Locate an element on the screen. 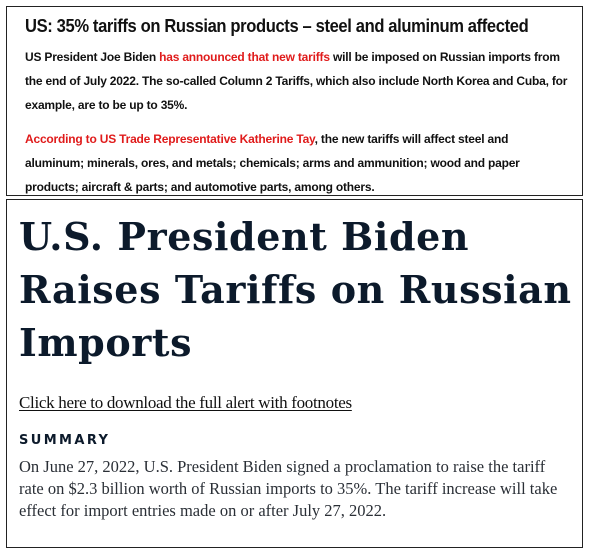 The height and width of the screenshot is (553, 589). summary-heading: SUMMARY is located at coordinates (65, 440).